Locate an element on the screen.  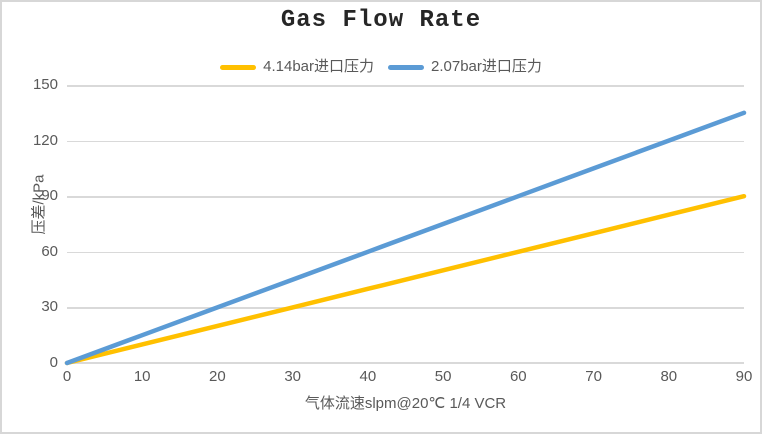
y-tick-30: 30 is located at coordinates (49, 306).